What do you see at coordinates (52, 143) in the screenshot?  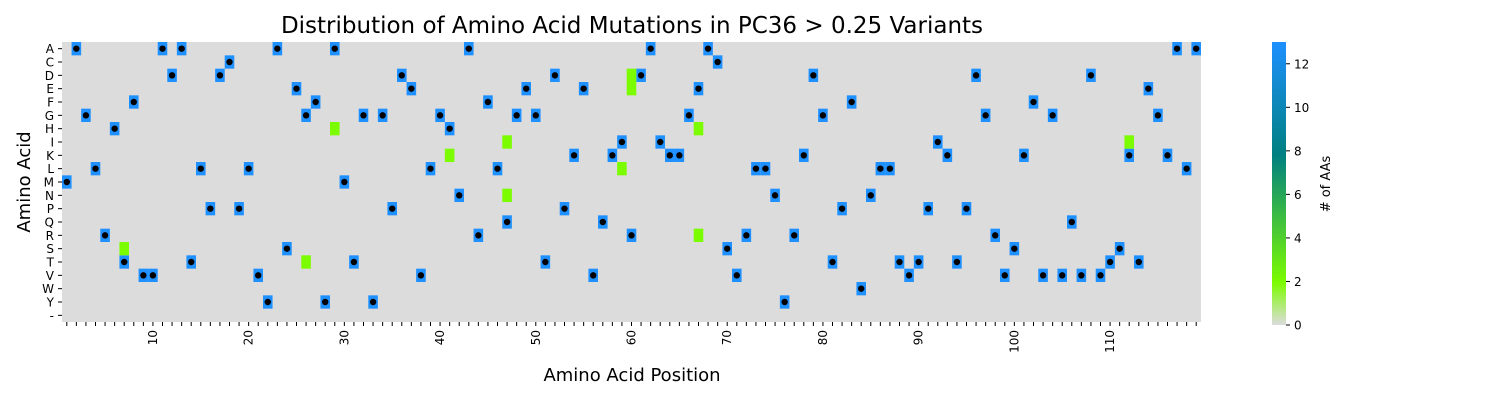 I see `y-tick-label-I: I` at bounding box center [52, 143].